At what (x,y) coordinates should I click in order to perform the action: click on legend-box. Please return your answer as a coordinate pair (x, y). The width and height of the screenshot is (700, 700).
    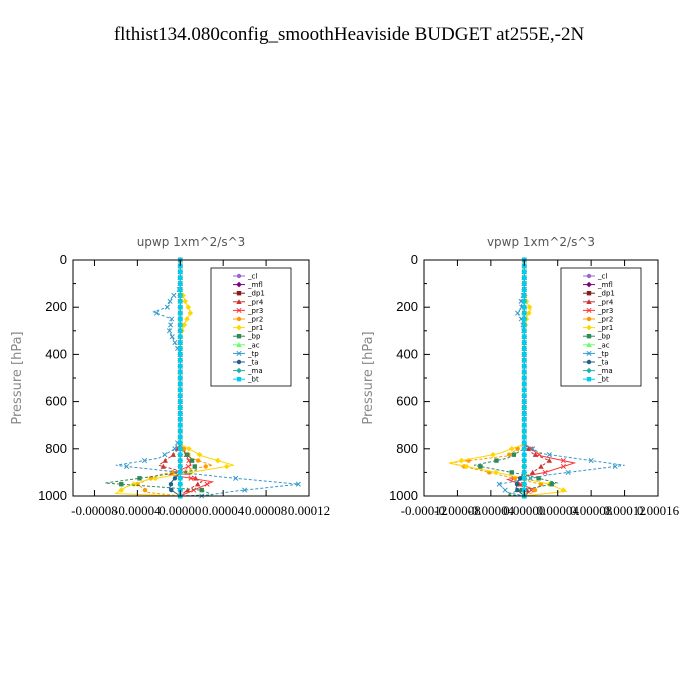
    Looking at the image, I should click on (251, 327).